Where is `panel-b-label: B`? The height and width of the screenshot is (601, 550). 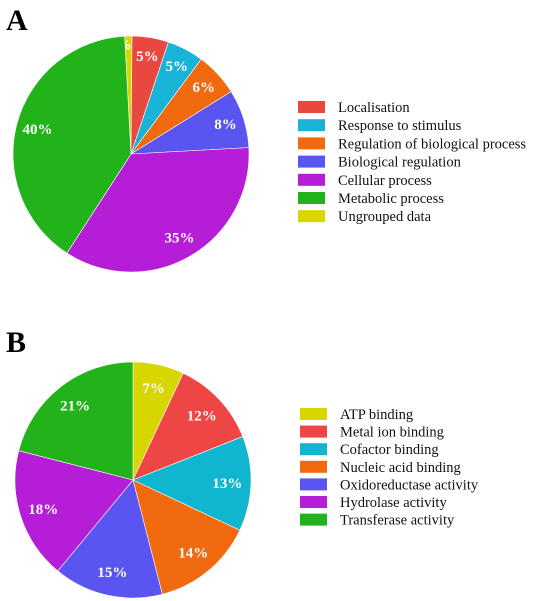
panel-b-label: B is located at coordinates (16, 342).